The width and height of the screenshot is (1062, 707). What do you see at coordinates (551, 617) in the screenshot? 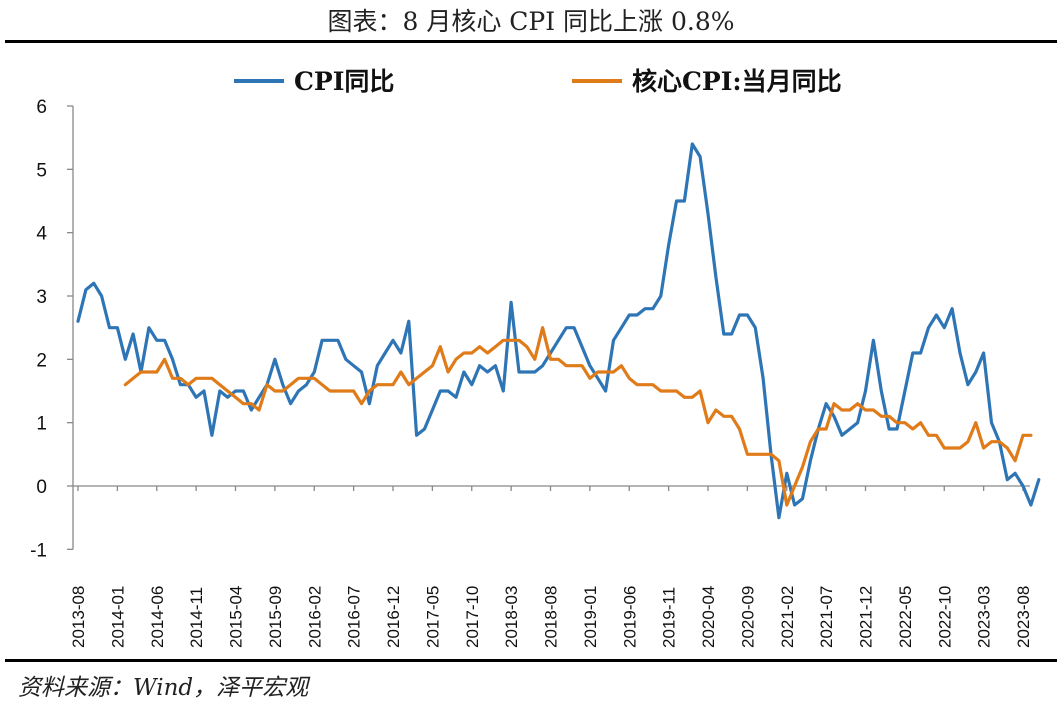
I see `x-tick-label: 2018-08` at bounding box center [551, 617].